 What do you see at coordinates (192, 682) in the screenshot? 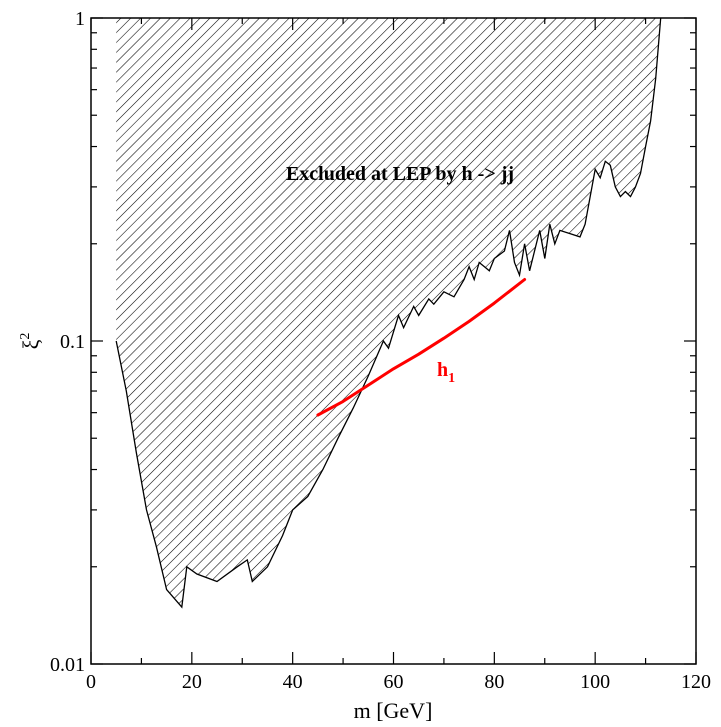
I see `x-tick-label: 20` at bounding box center [192, 682].